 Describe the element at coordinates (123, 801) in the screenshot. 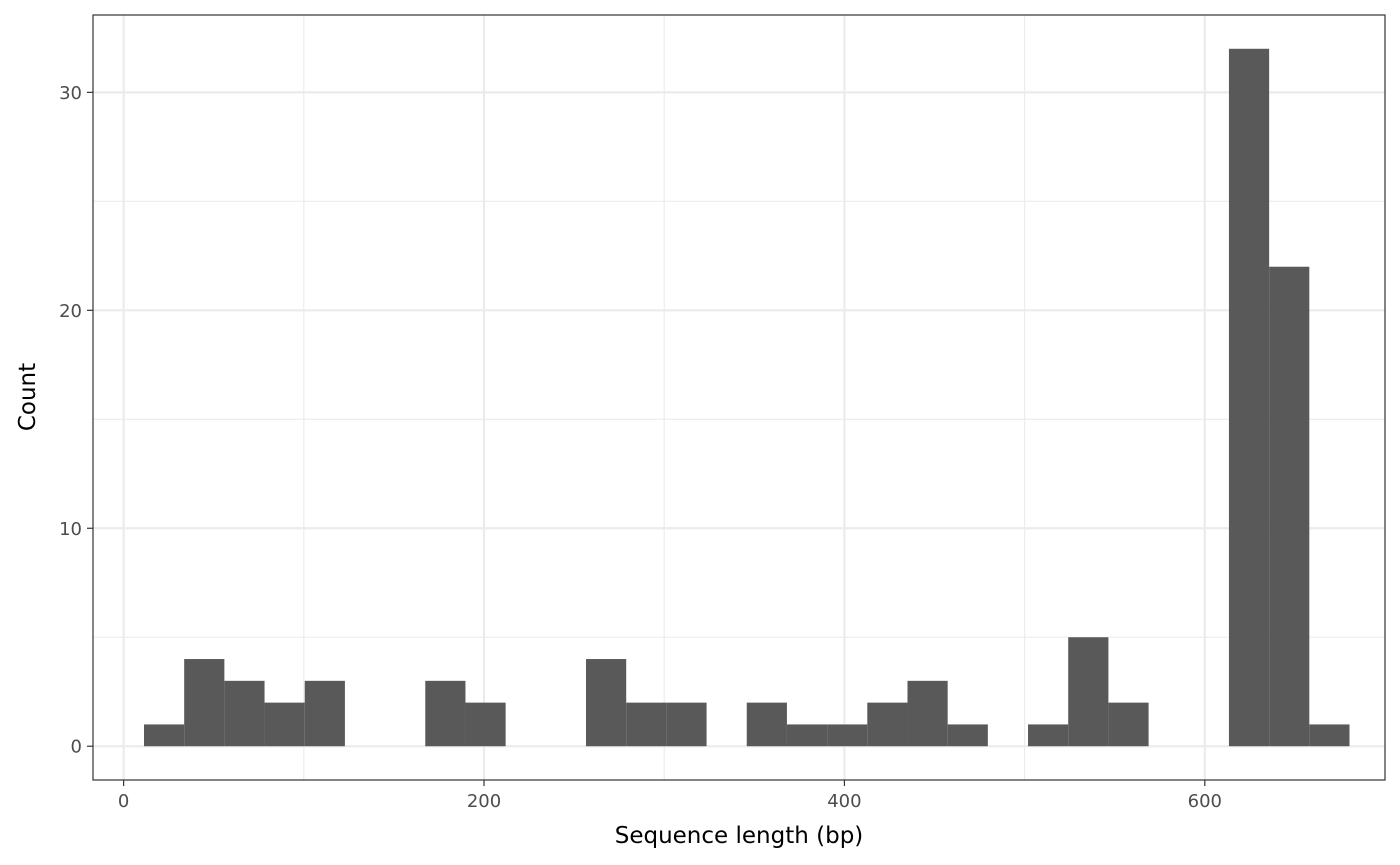

I see `x-tick-label: 0` at that location.